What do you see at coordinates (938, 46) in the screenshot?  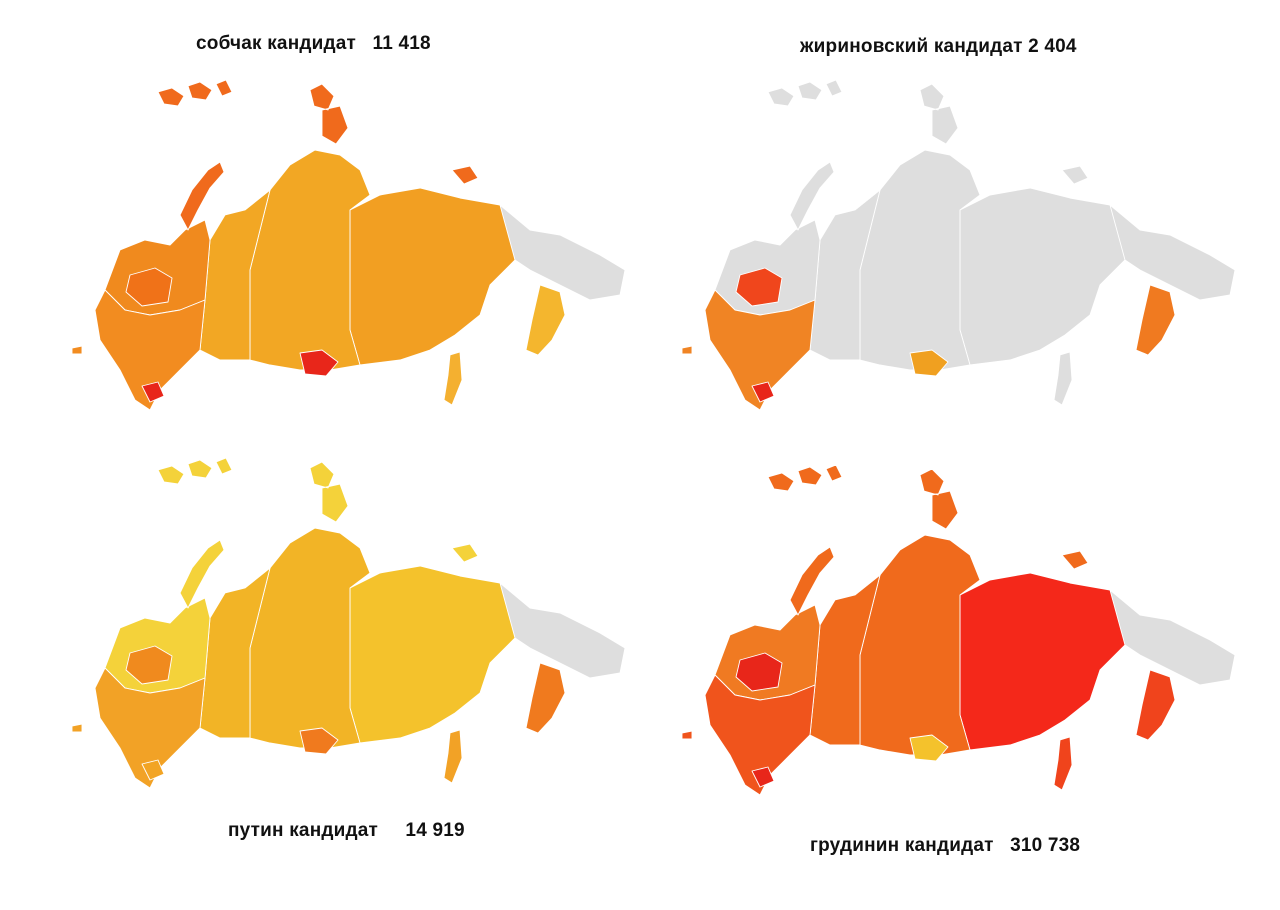 I see `panel-caption: жириновский кандидат 2 404` at bounding box center [938, 46].